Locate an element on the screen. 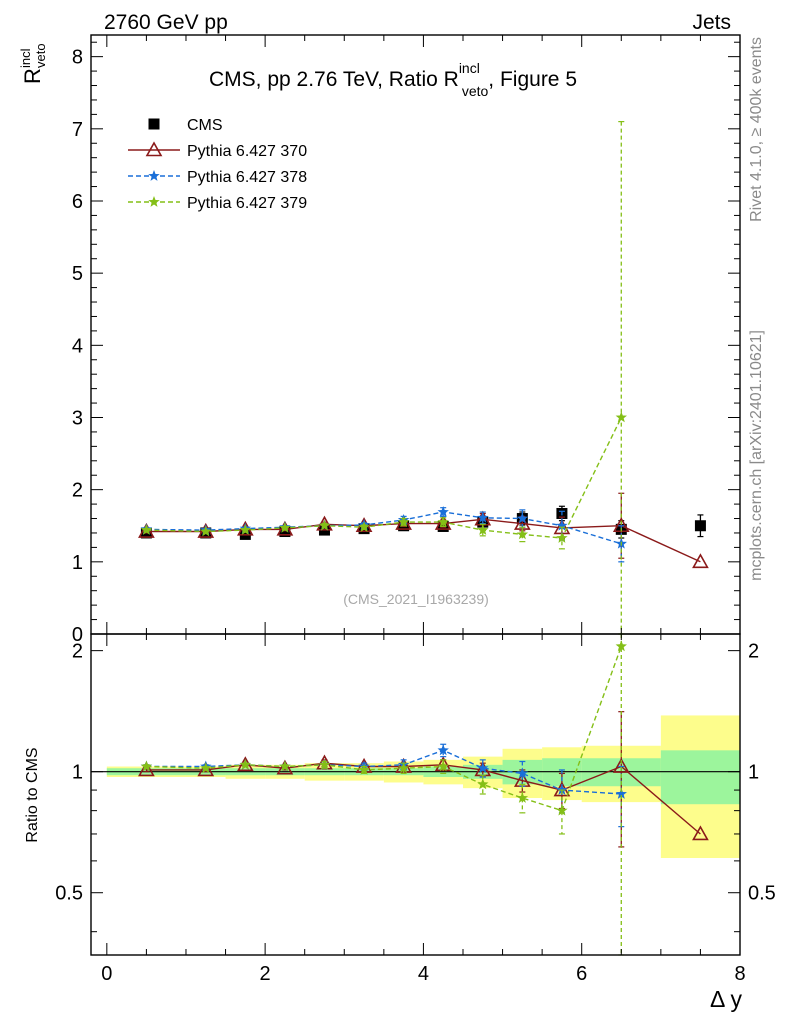 The width and height of the screenshot is (786, 1024). ratio-ytick-label-right: 1 is located at coordinates (753, 773).